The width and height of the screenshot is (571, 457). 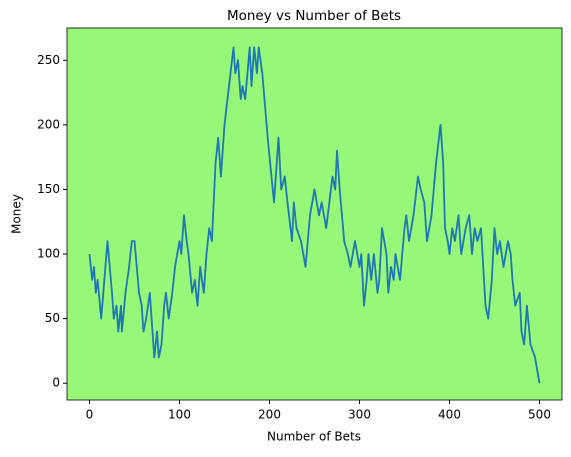 What do you see at coordinates (314, 437) in the screenshot?
I see `x-axis-label: Number of Bets` at bounding box center [314, 437].